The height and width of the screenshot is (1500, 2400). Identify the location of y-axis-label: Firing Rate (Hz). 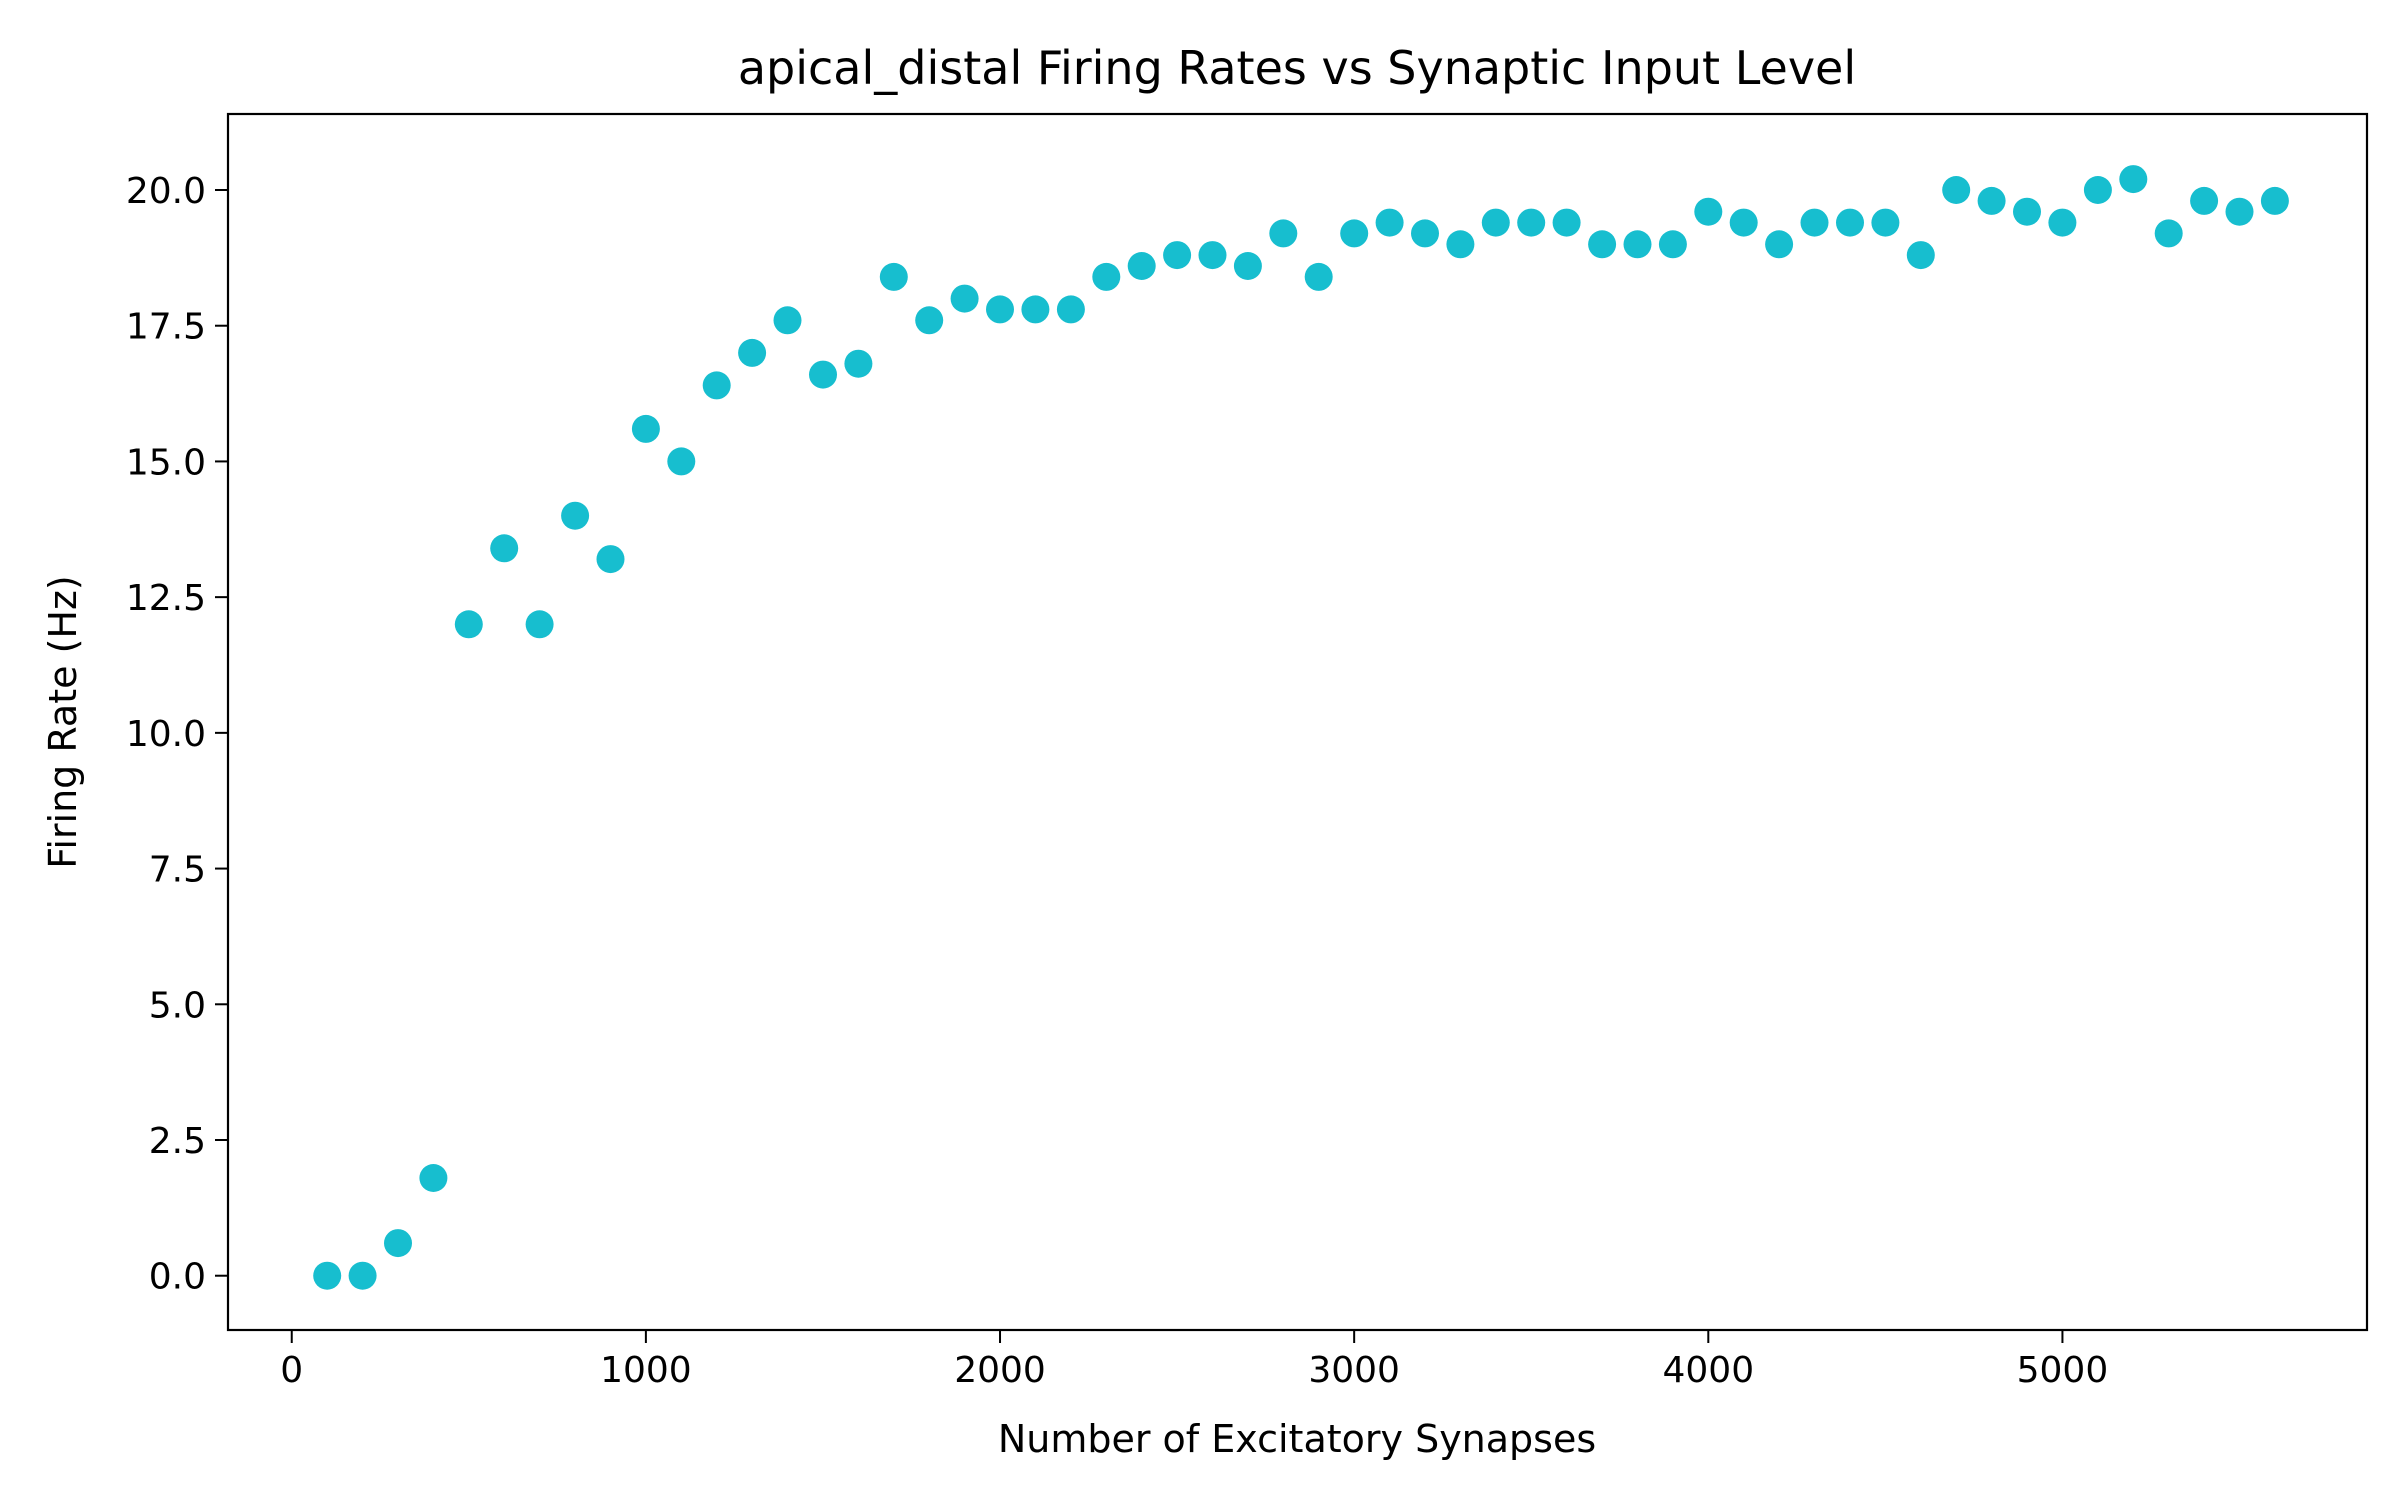
(63, 722).